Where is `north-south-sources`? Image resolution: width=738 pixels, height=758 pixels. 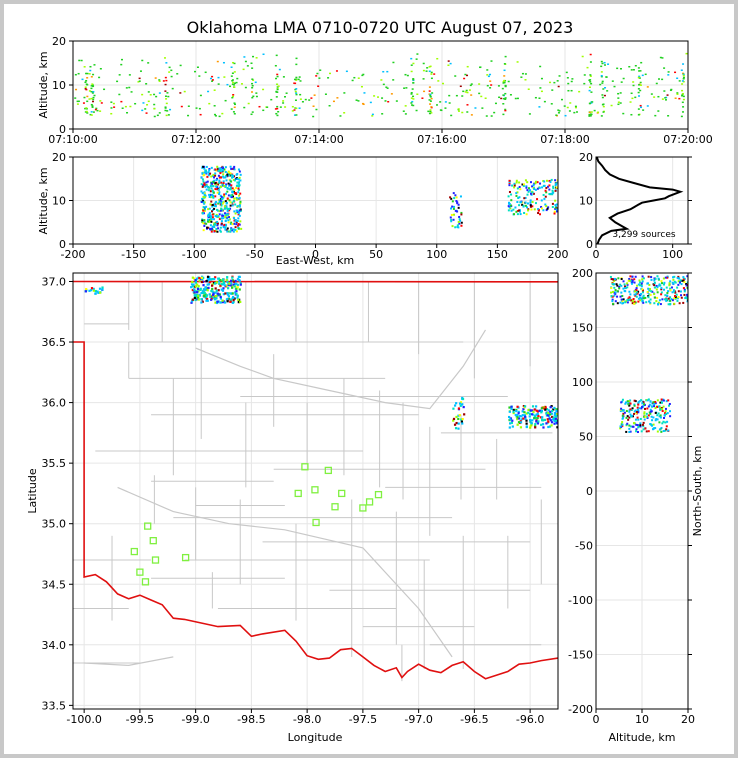 north-south-sources is located at coordinates (648, 354).